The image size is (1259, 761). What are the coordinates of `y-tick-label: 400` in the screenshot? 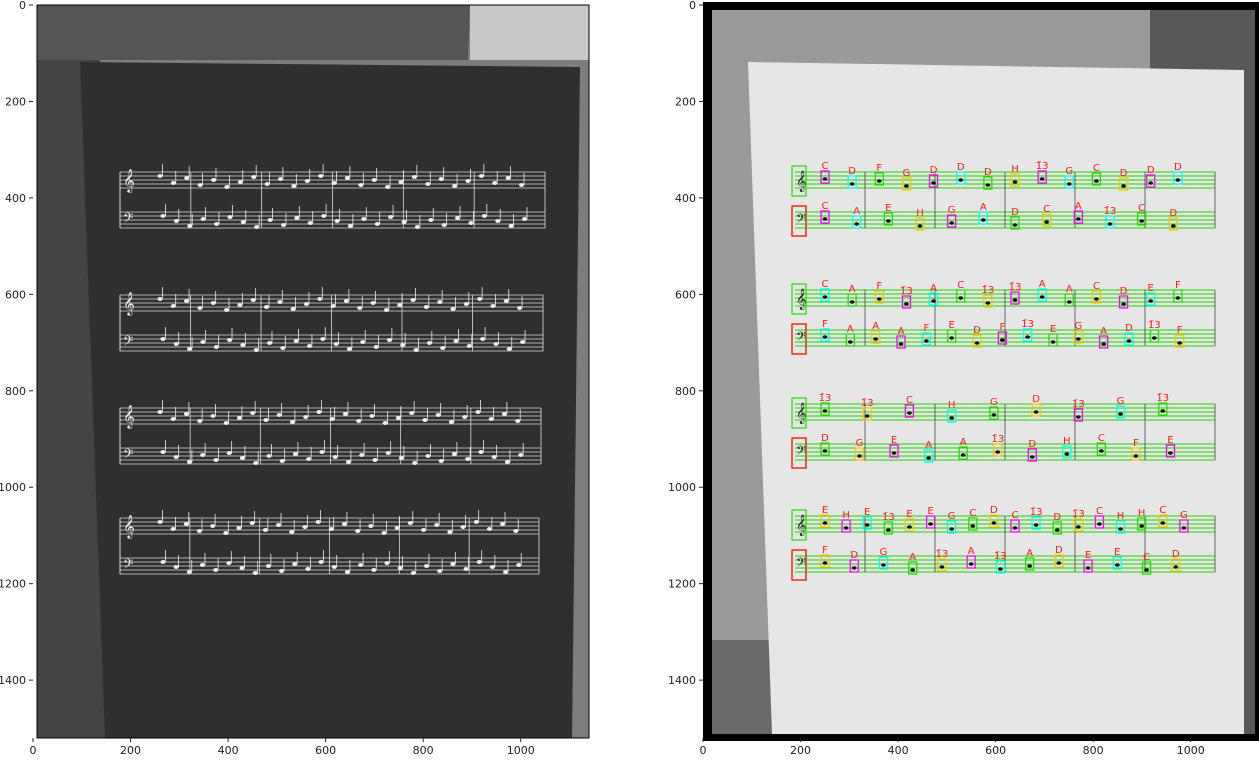 It's located at (15, 198).